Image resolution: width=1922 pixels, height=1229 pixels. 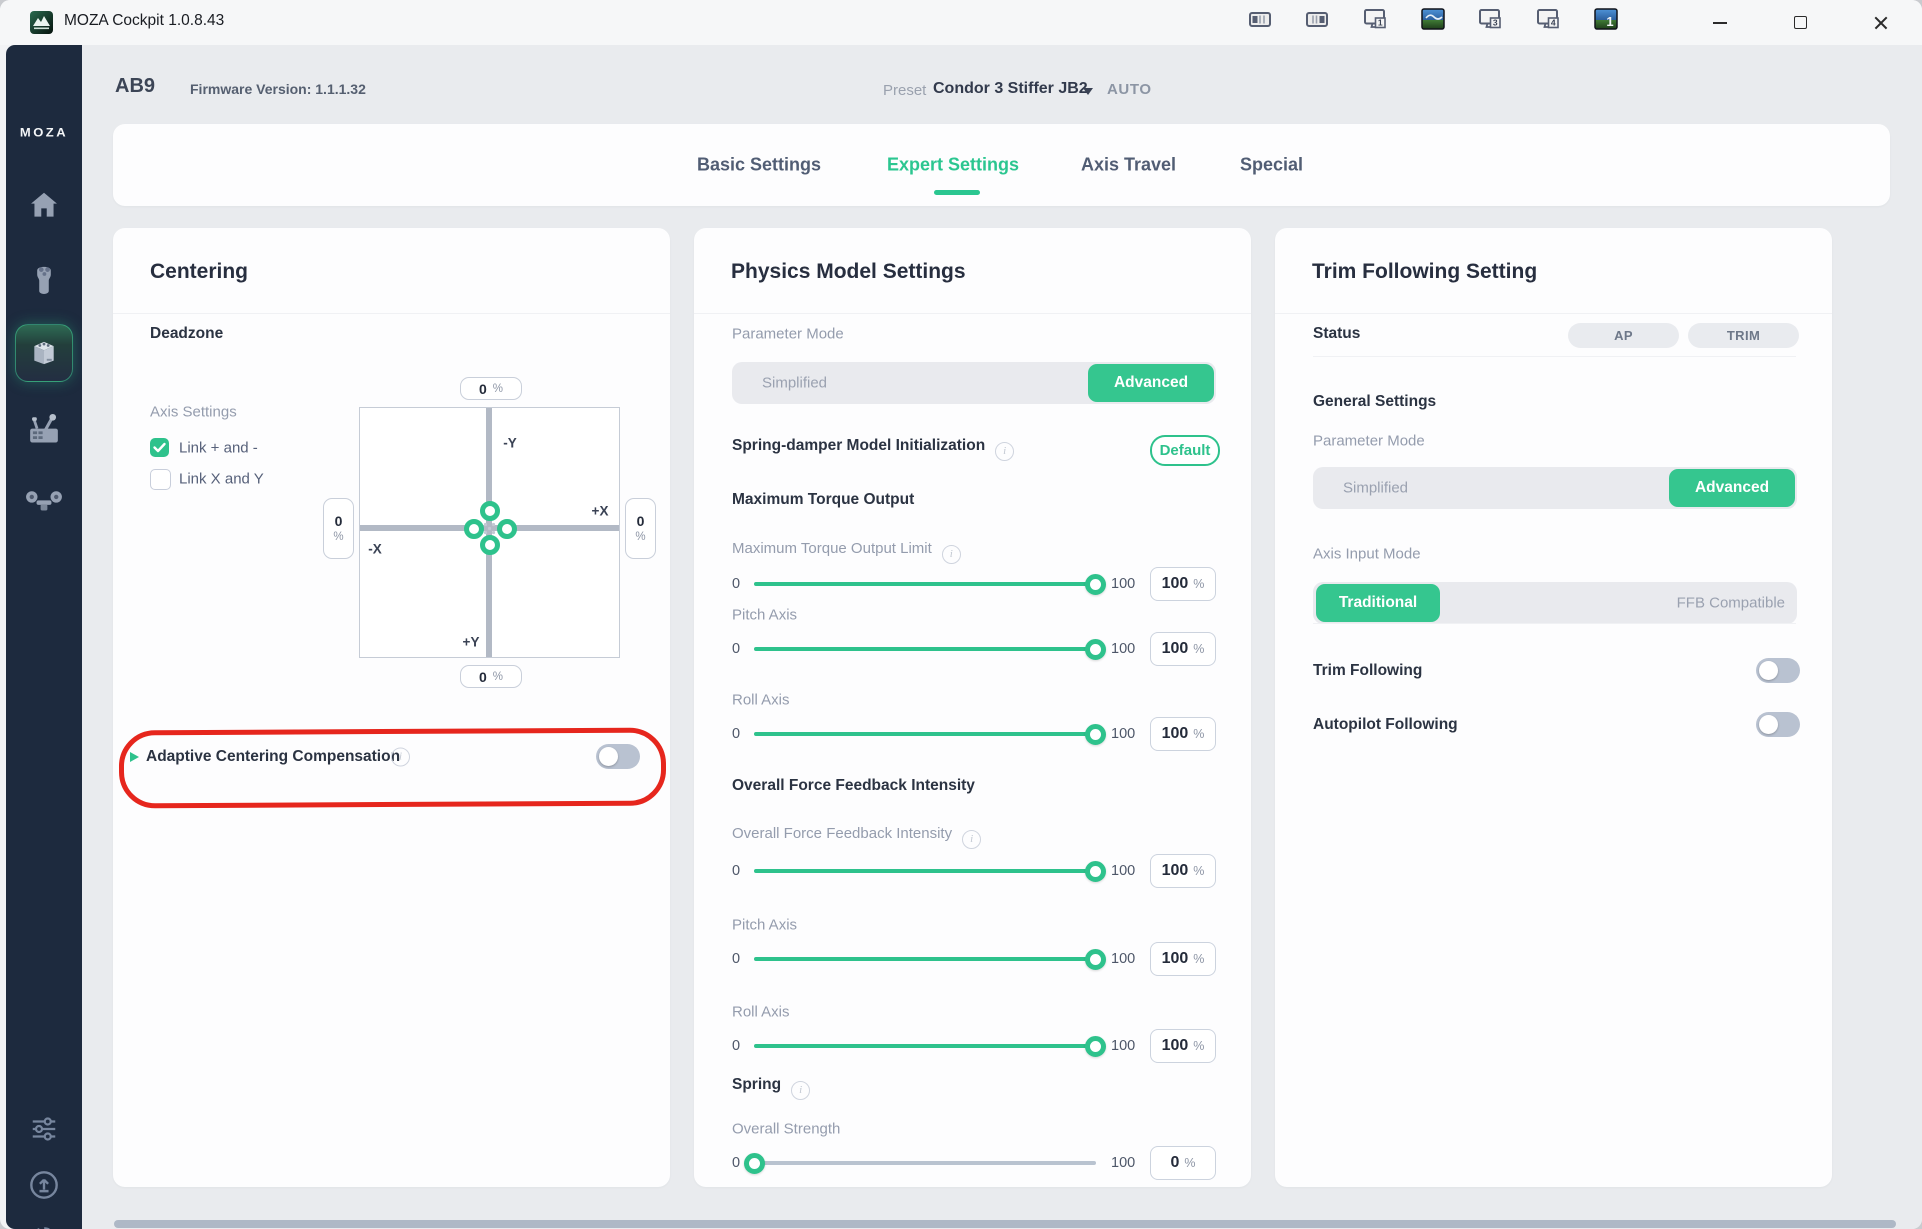 What do you see at coordinates (338, 528) in the screenshot?
I see `deadzone-left-field: 0 %` at bounding box center [338, 528].